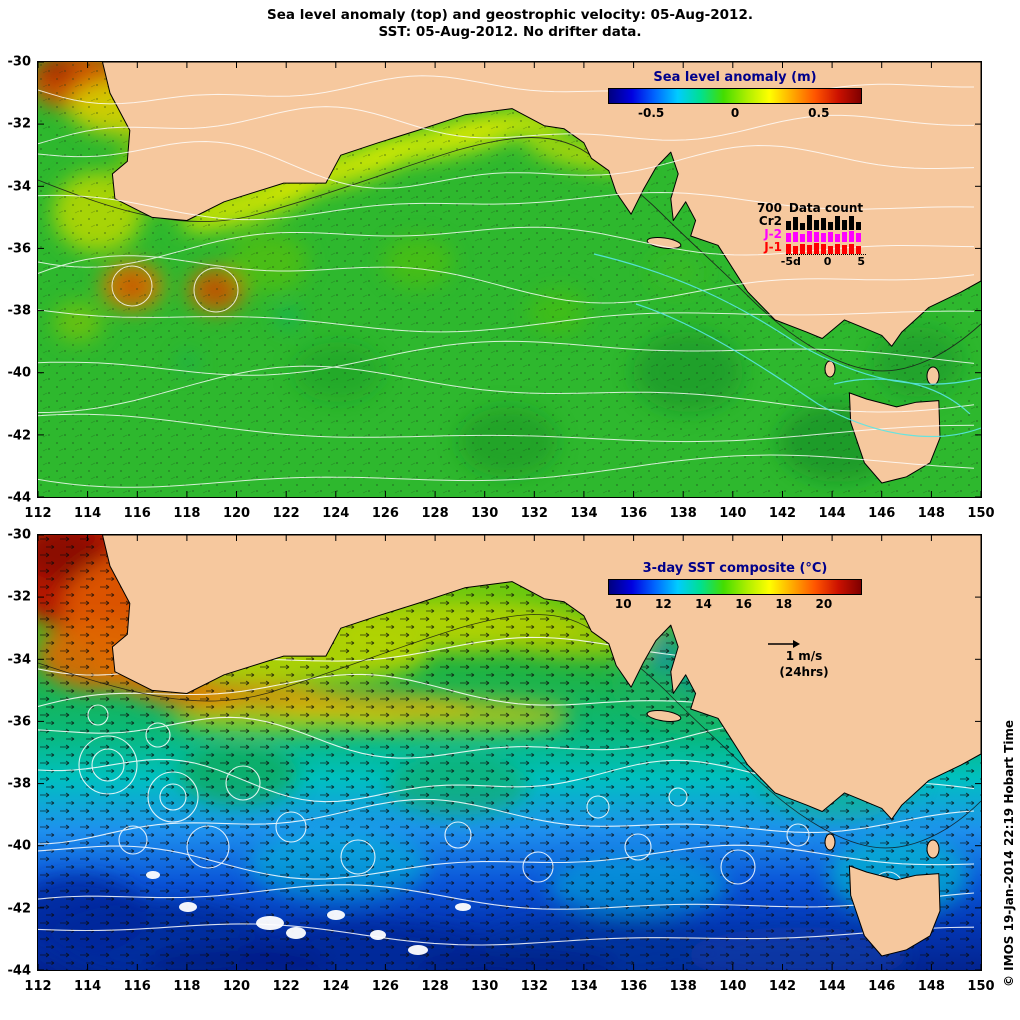  What do you see at coordinates (770, 221) in the screenshot?
I see `data-count-label: Cr2` at bounding box center [770, 221].